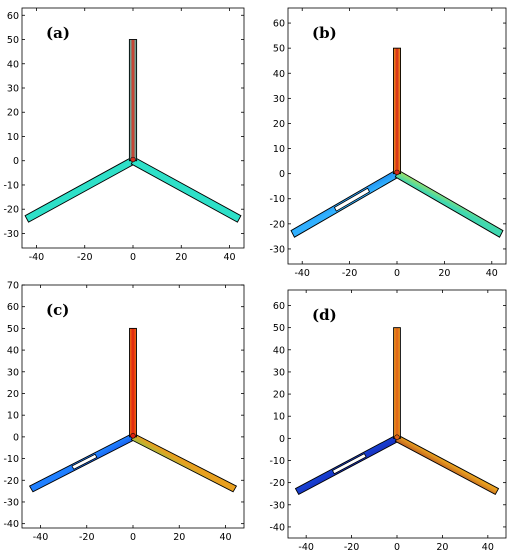  What do you see at coordinates (57, 310) in the screenshot?
I see `panel-label: (c)` at bounding box center [57, 310].